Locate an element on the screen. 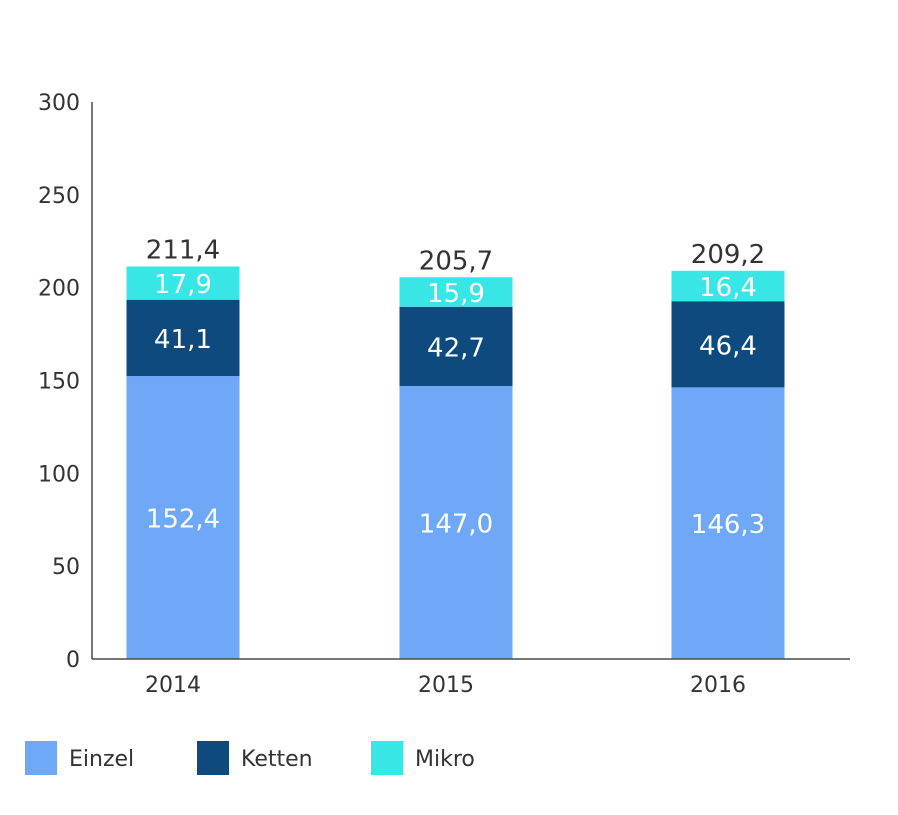  y-tick-label: 300 is located at coordinates (59, 103).